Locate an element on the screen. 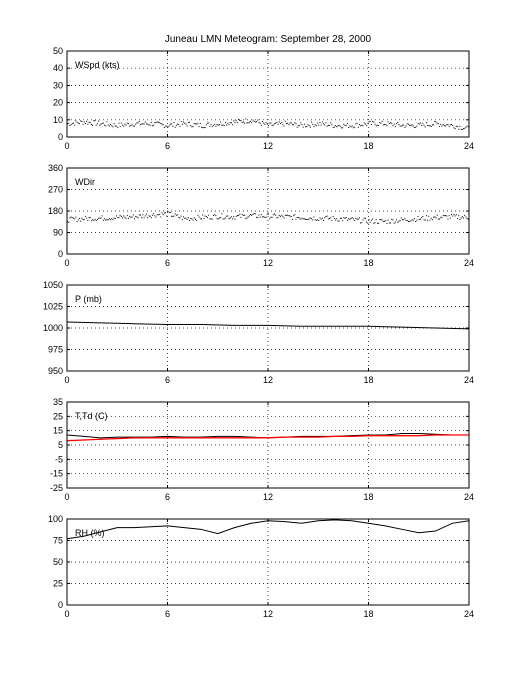 The image size is (520, 683). panel-label: P (mb) is located at coordinates (88, 299).